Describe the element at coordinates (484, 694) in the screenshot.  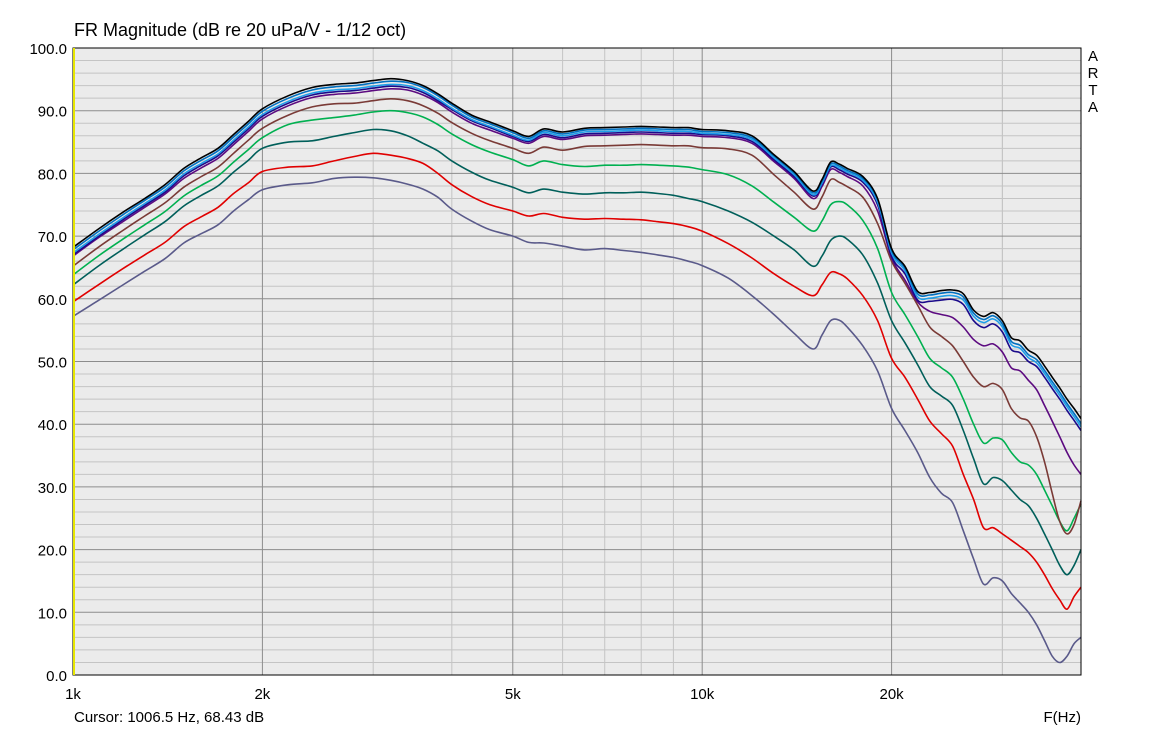
I see `x-axis-tick-labels: 1k 2k 5k 10k 20k` at that location.